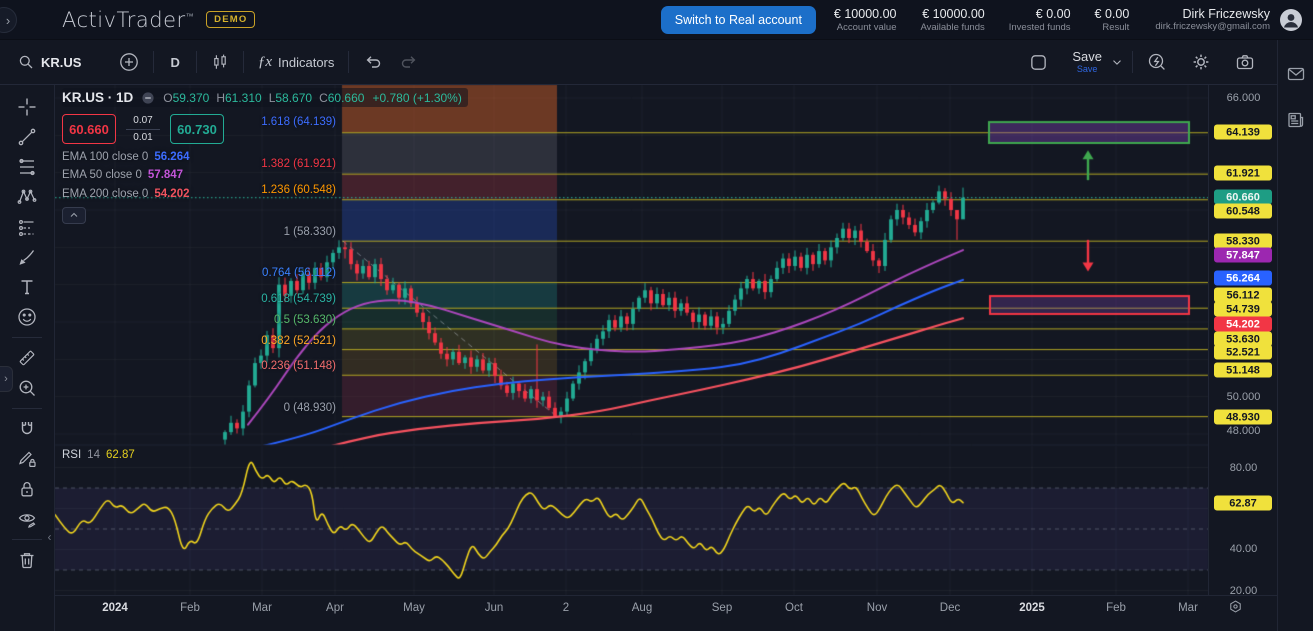 The height and width of the screenshot is (631, 1313). I want to click on account-metric: € 0.00 Result, so click(1112, 19).